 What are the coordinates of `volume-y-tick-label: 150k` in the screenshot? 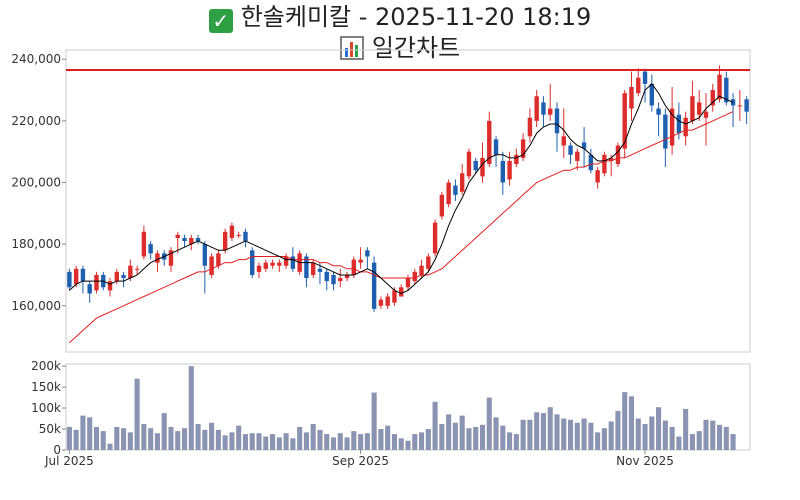 It's located at (46, 387).